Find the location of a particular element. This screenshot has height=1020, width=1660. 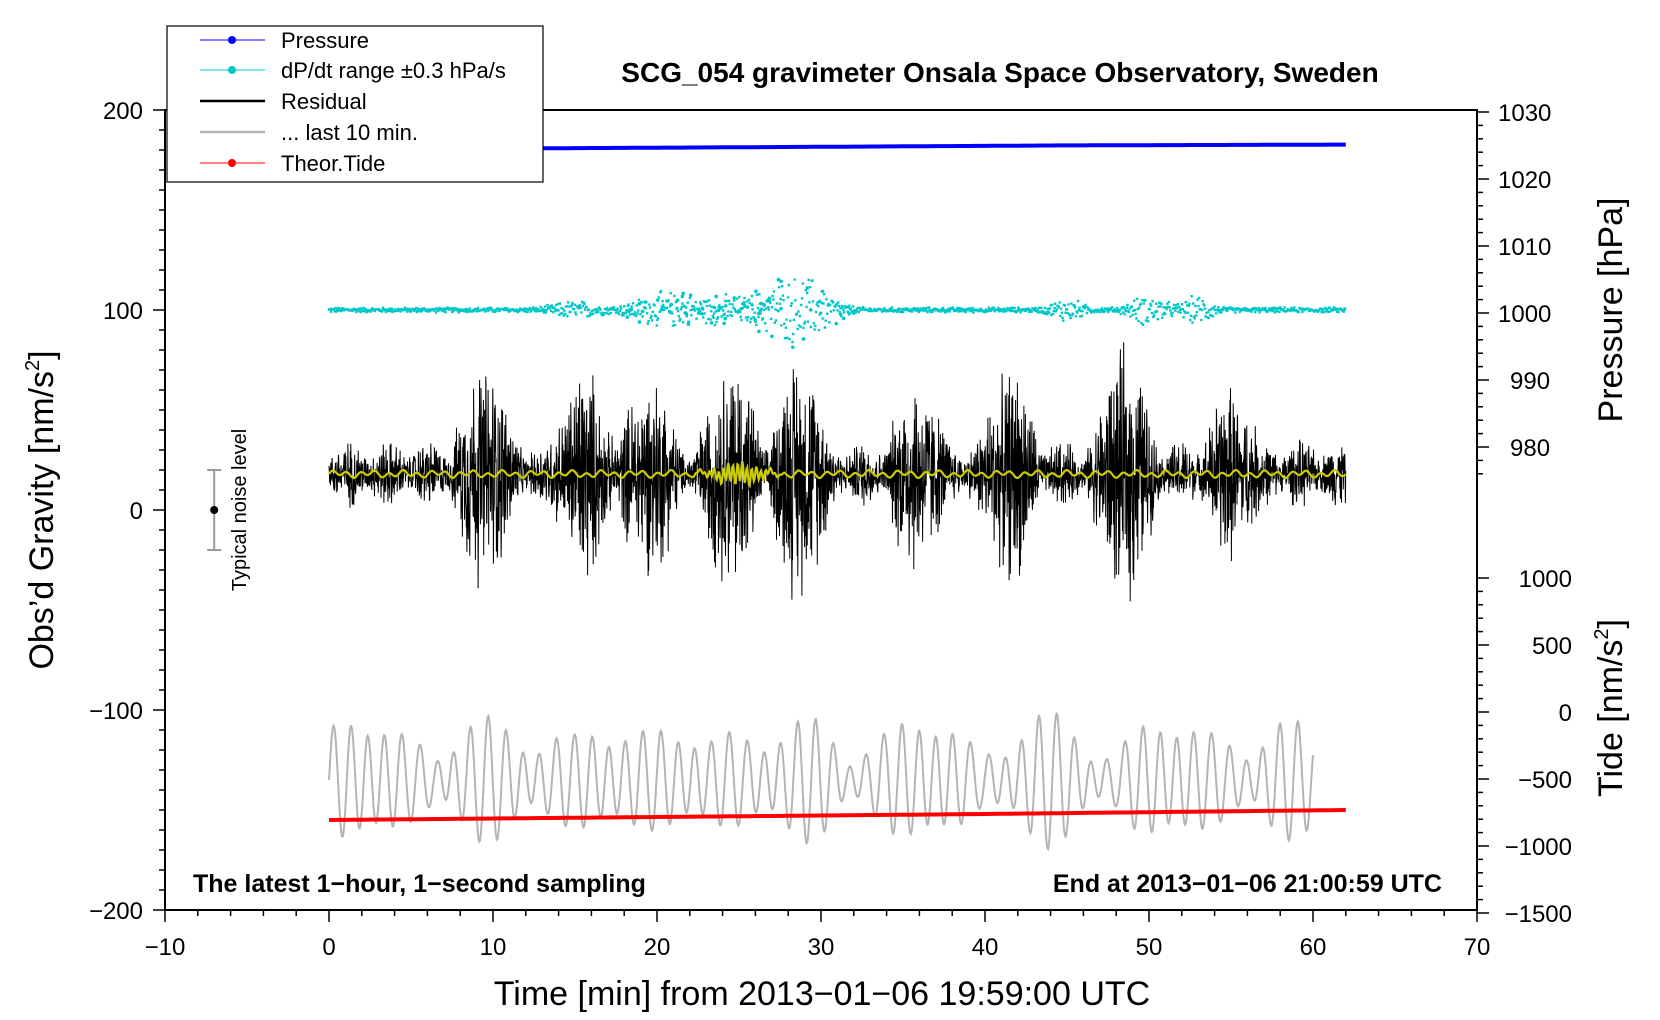

y-left-title-main: Obs’d Gravity [nm/s is located at coordinates (42, 520).